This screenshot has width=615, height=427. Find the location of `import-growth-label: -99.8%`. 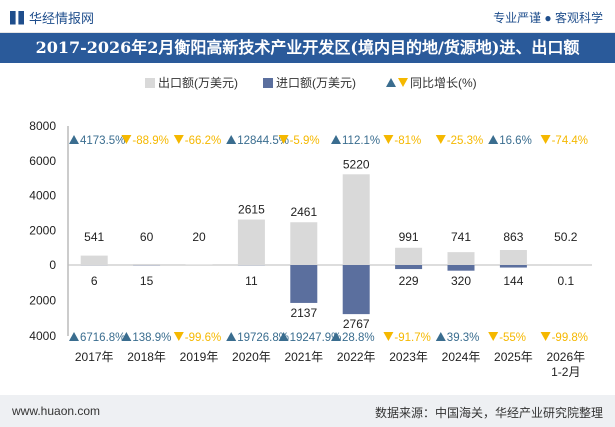

import-growth-label: -99.8% is located at coordinates (570, 338).